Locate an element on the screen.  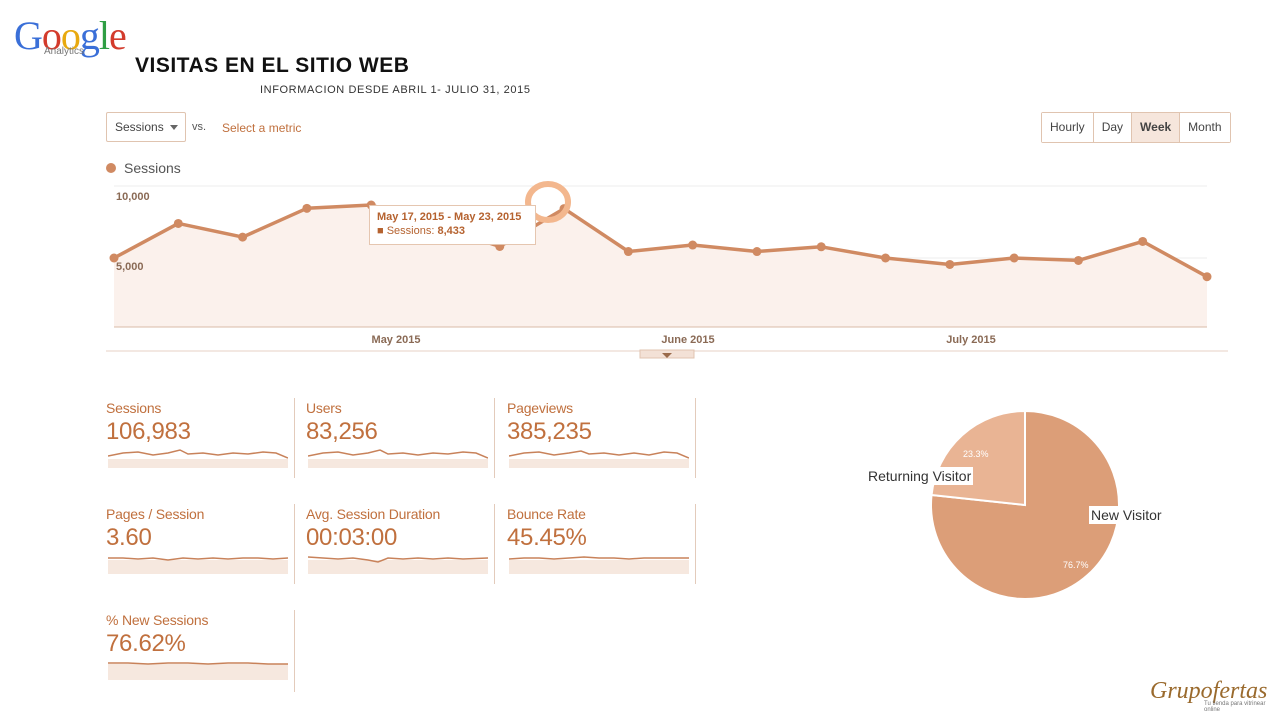
sessions-area is located at coordinates (660, 266).